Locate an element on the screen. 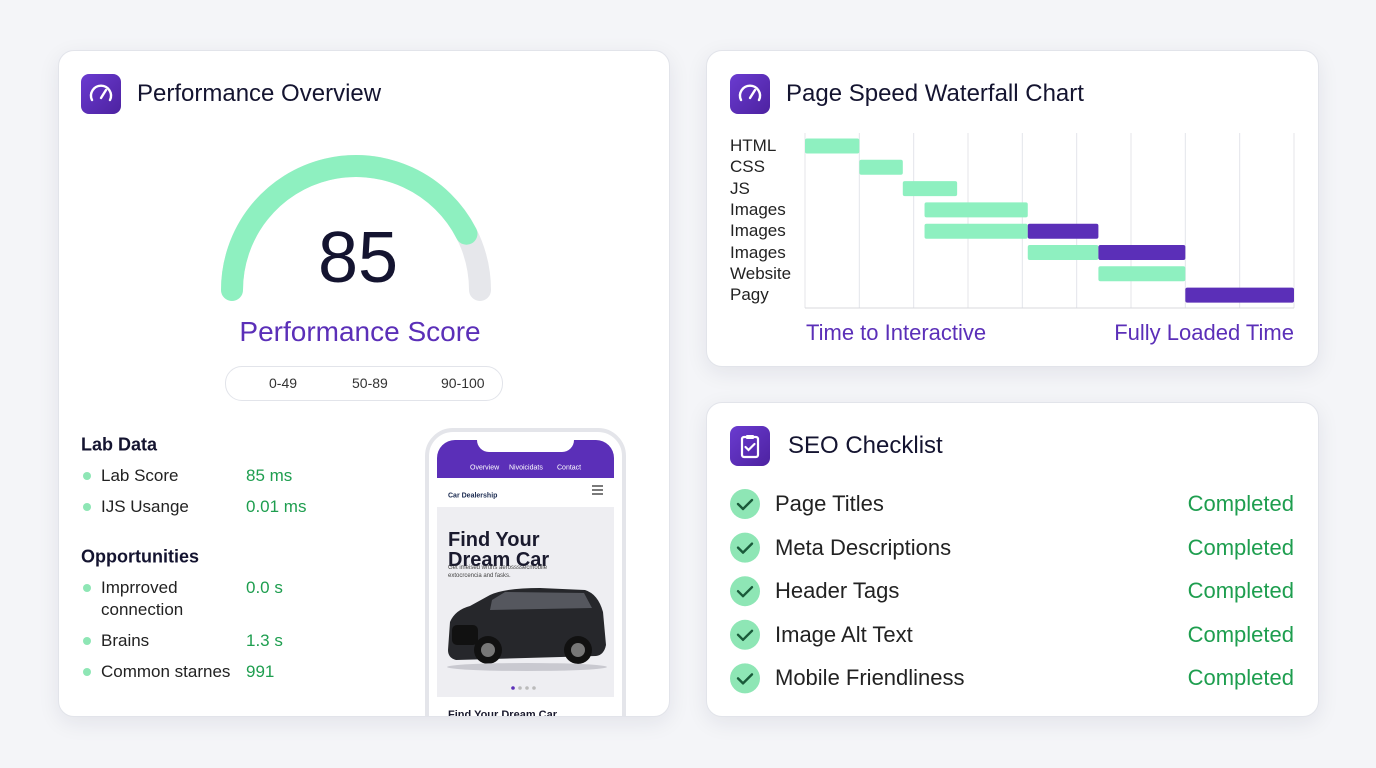 Image resolution: width=1376 pixels, height=768 pixels. item-value: 991 is located at coordinates (260, 671).